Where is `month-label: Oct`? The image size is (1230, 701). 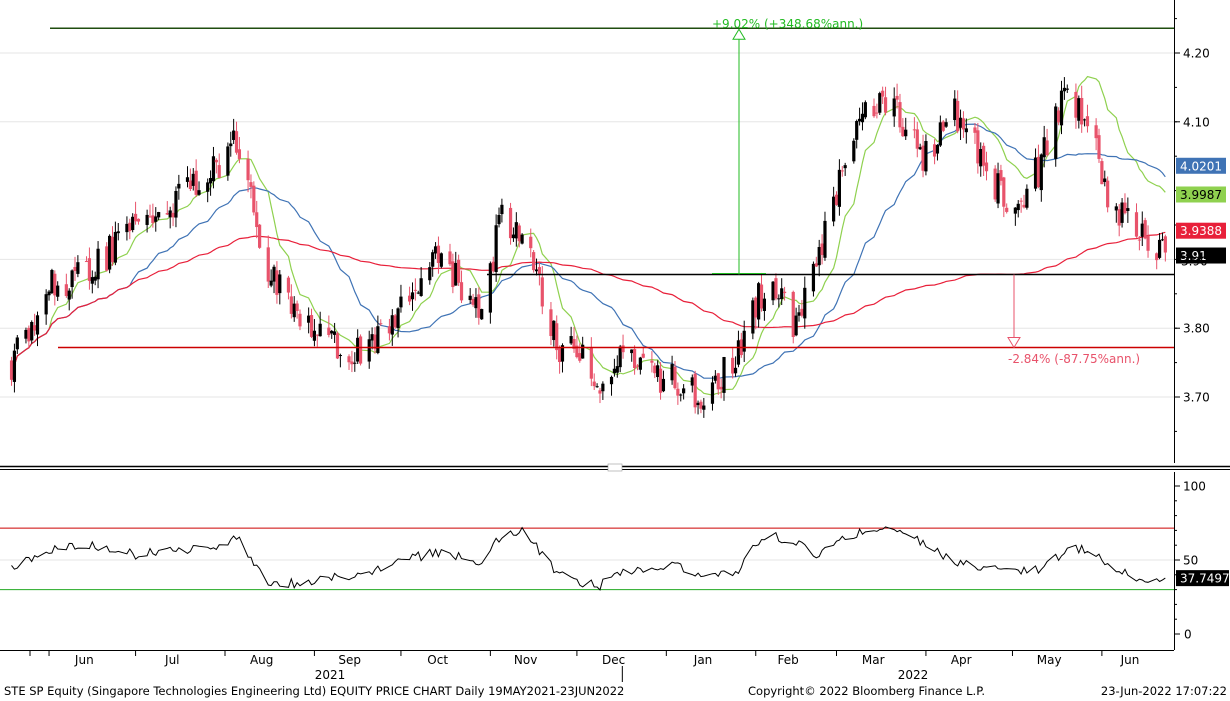 month-label: Oct is located at coordinates (437, 660).